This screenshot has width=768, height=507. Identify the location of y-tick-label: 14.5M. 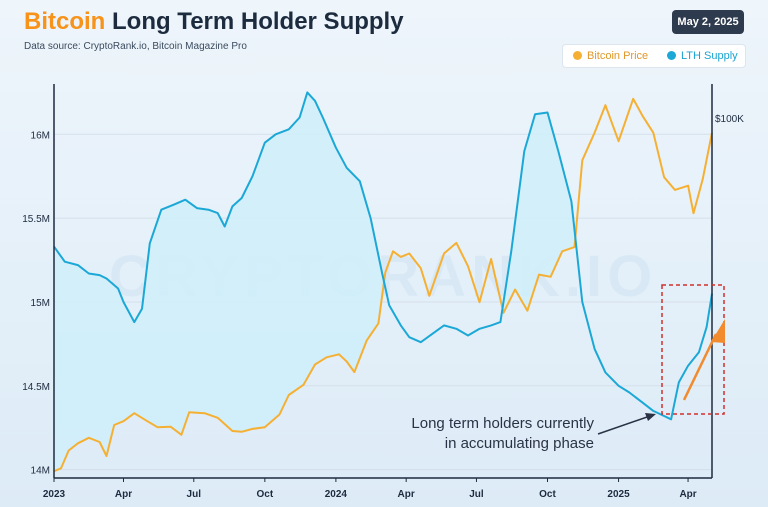
(36, 387).